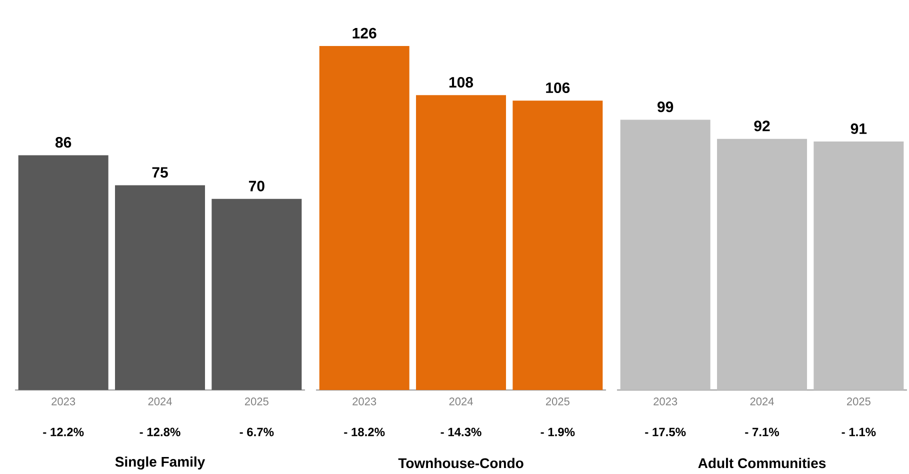  What do you see at coordinates (160, 463) in the screenshot?
I see `x-axis-title: Single Family` at bounding box center [160, 463].